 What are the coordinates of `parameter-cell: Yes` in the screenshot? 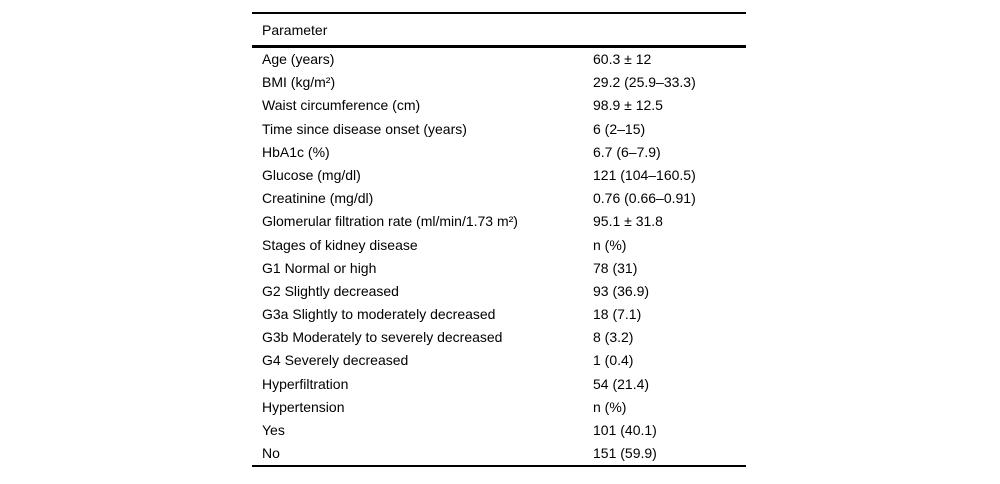 It's located at (273, 430).